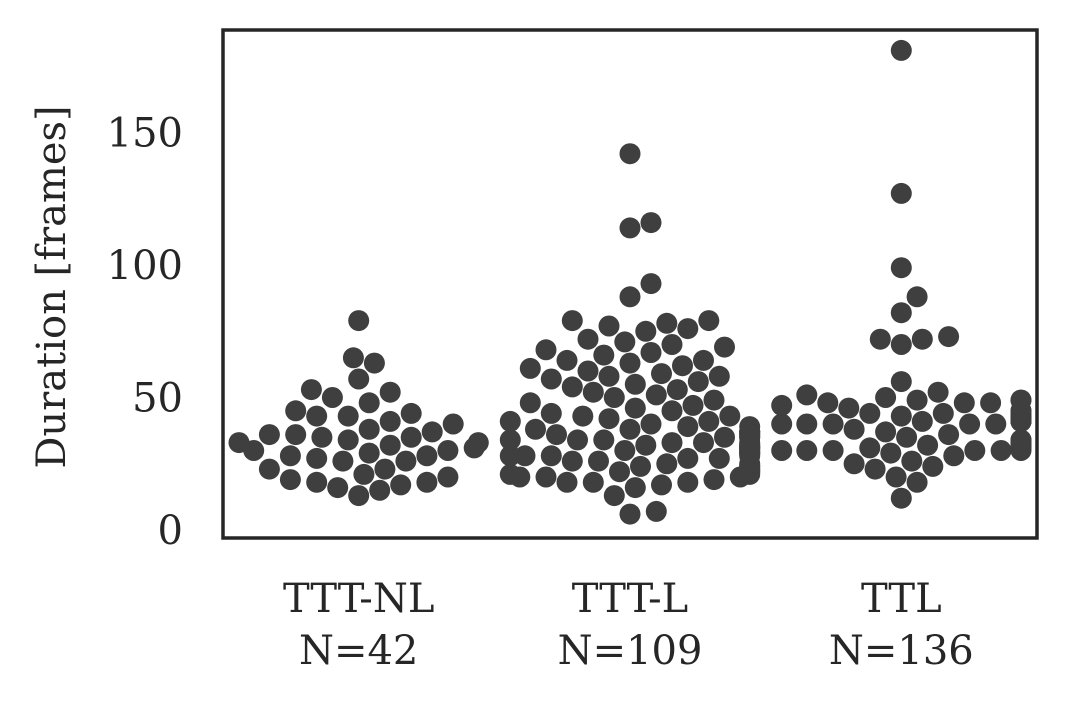 The width and height of the screenshot is (1066, 705). I want to click on y-tick-label: 100, so click(145, 266).